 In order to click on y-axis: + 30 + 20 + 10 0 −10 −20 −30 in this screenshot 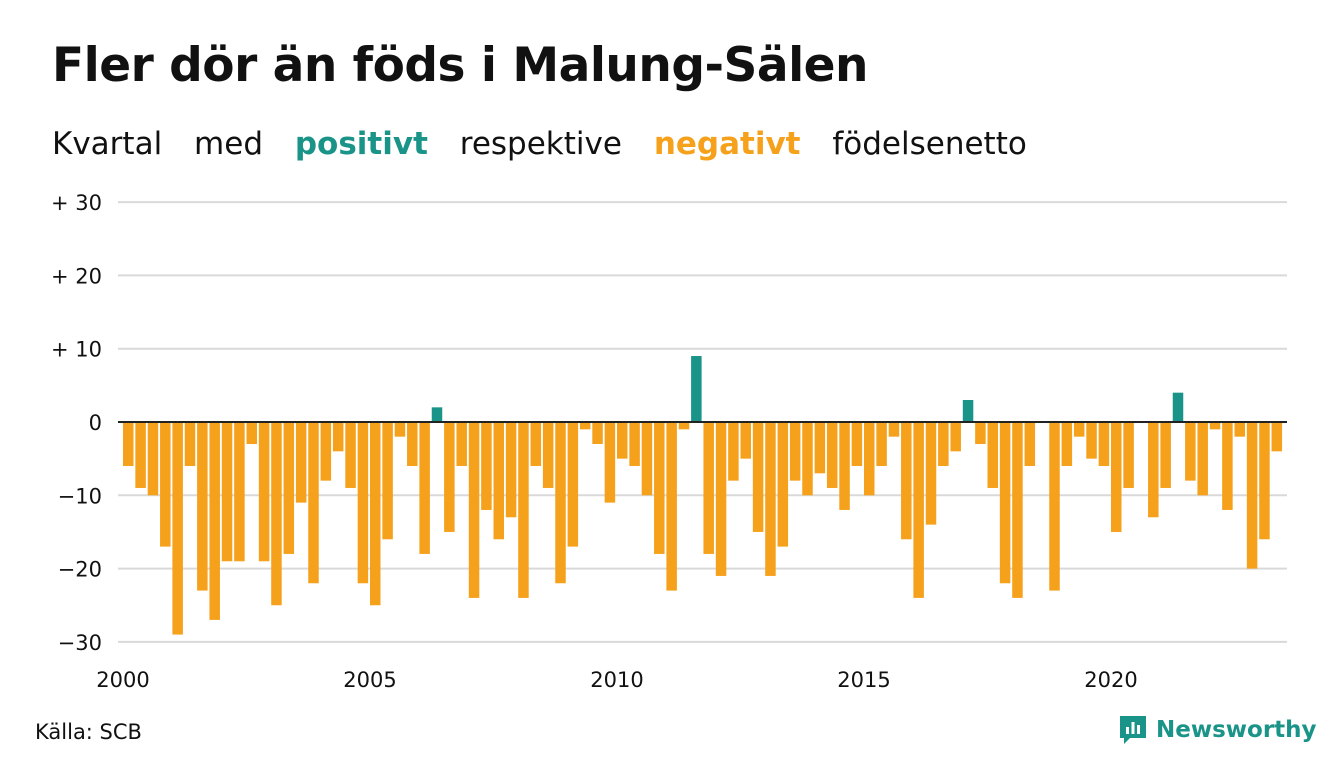, I will do `click(76, 423)`.